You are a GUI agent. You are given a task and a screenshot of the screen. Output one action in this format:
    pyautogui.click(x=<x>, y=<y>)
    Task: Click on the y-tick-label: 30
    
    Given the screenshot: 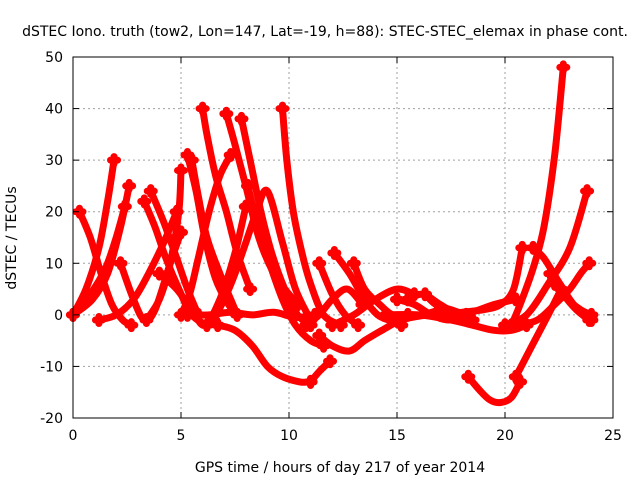 What is the action you would take?
    pyautogui.click(x=54, y=161)
    